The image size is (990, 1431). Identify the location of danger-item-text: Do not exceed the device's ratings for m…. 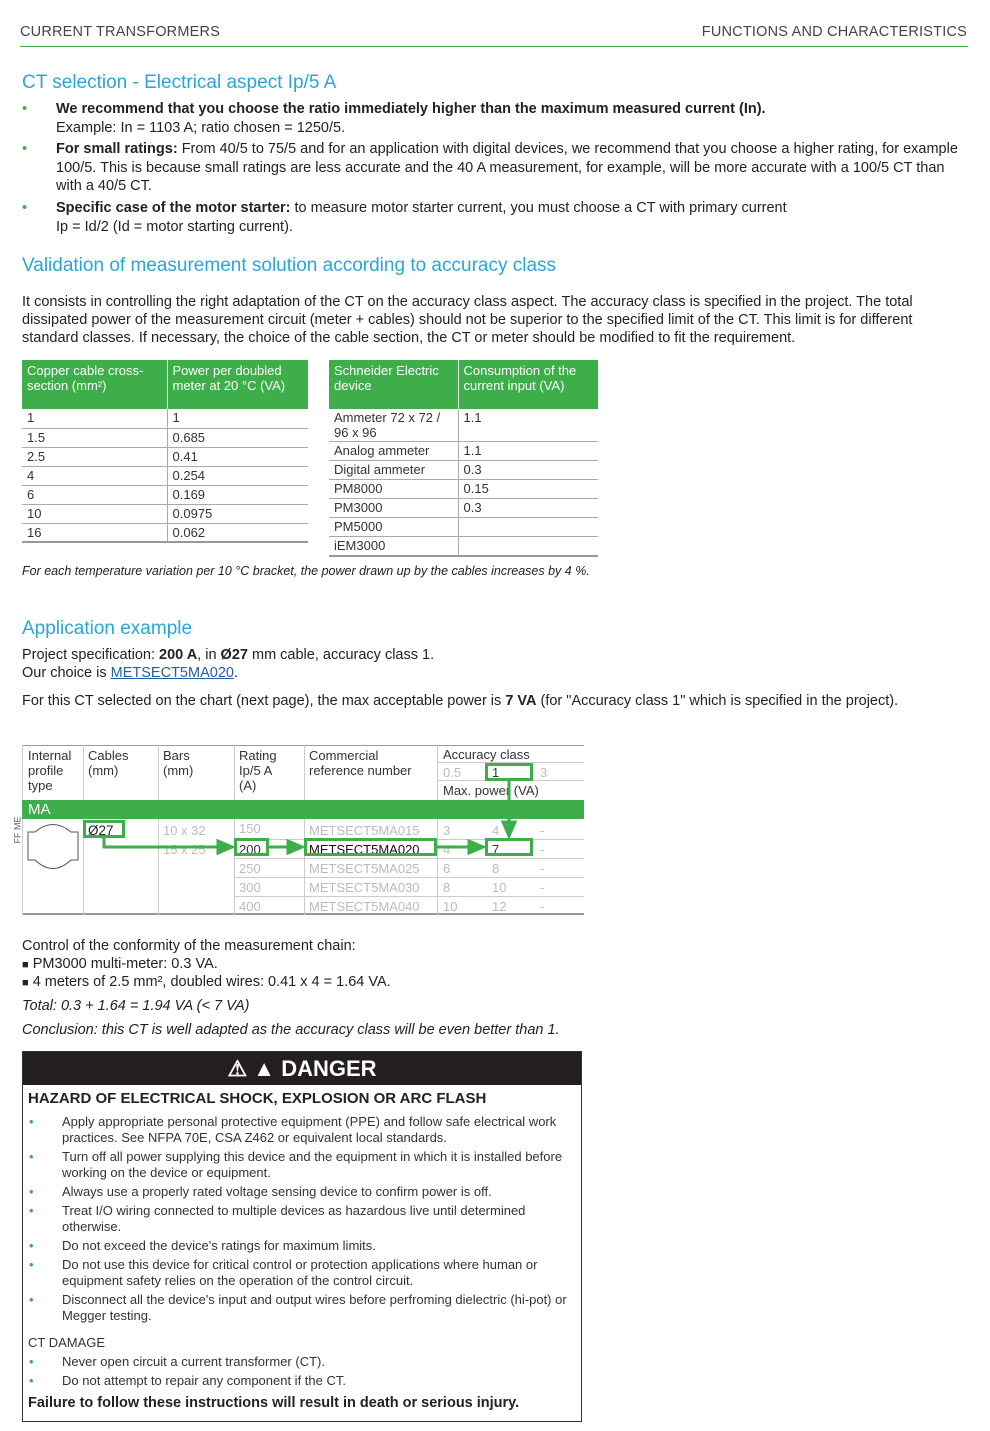
(219, 1245).